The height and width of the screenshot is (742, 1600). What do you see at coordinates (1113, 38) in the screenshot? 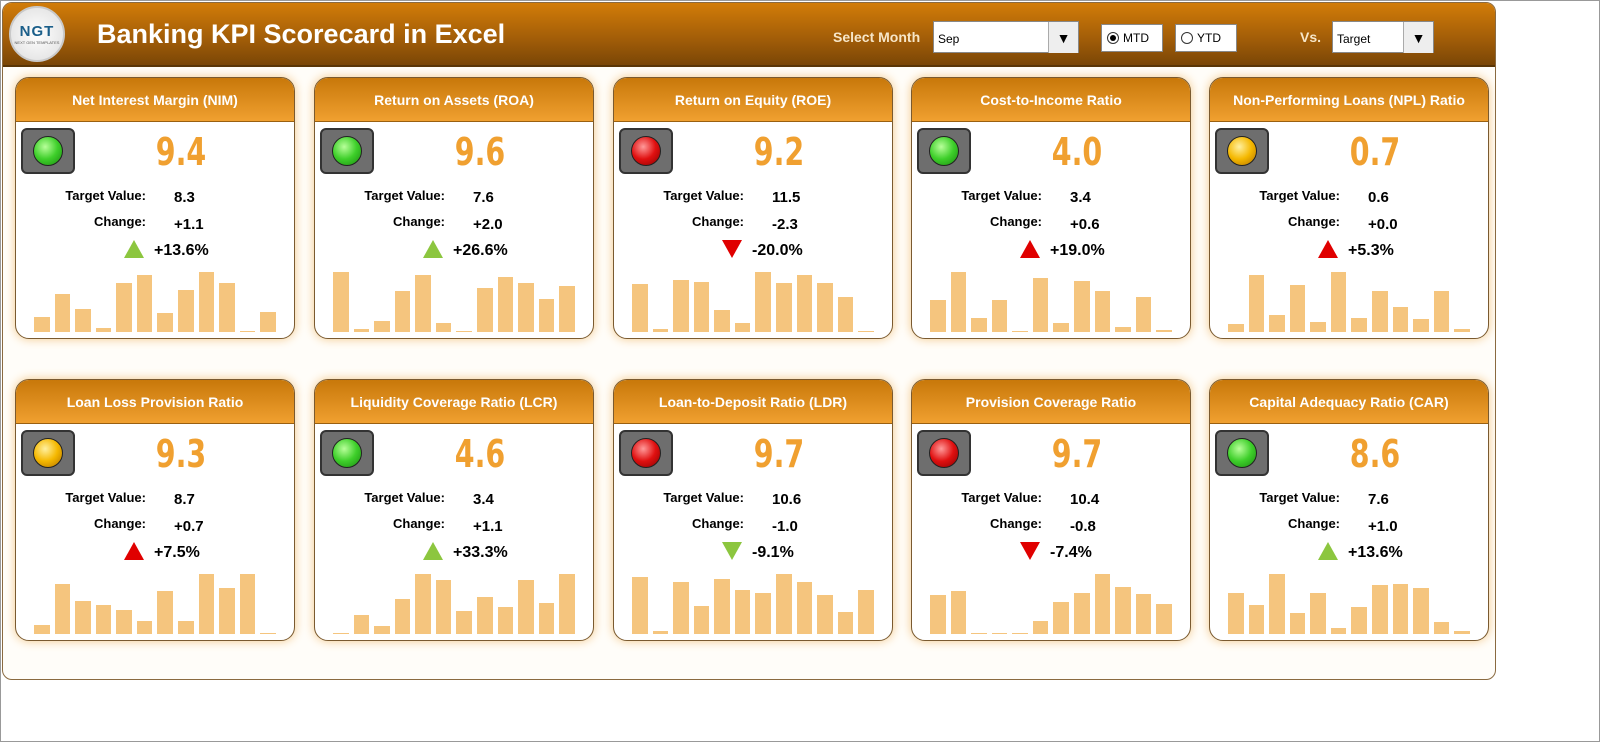
I see `radio-selected-icon` at bounding box center [1113, 38].